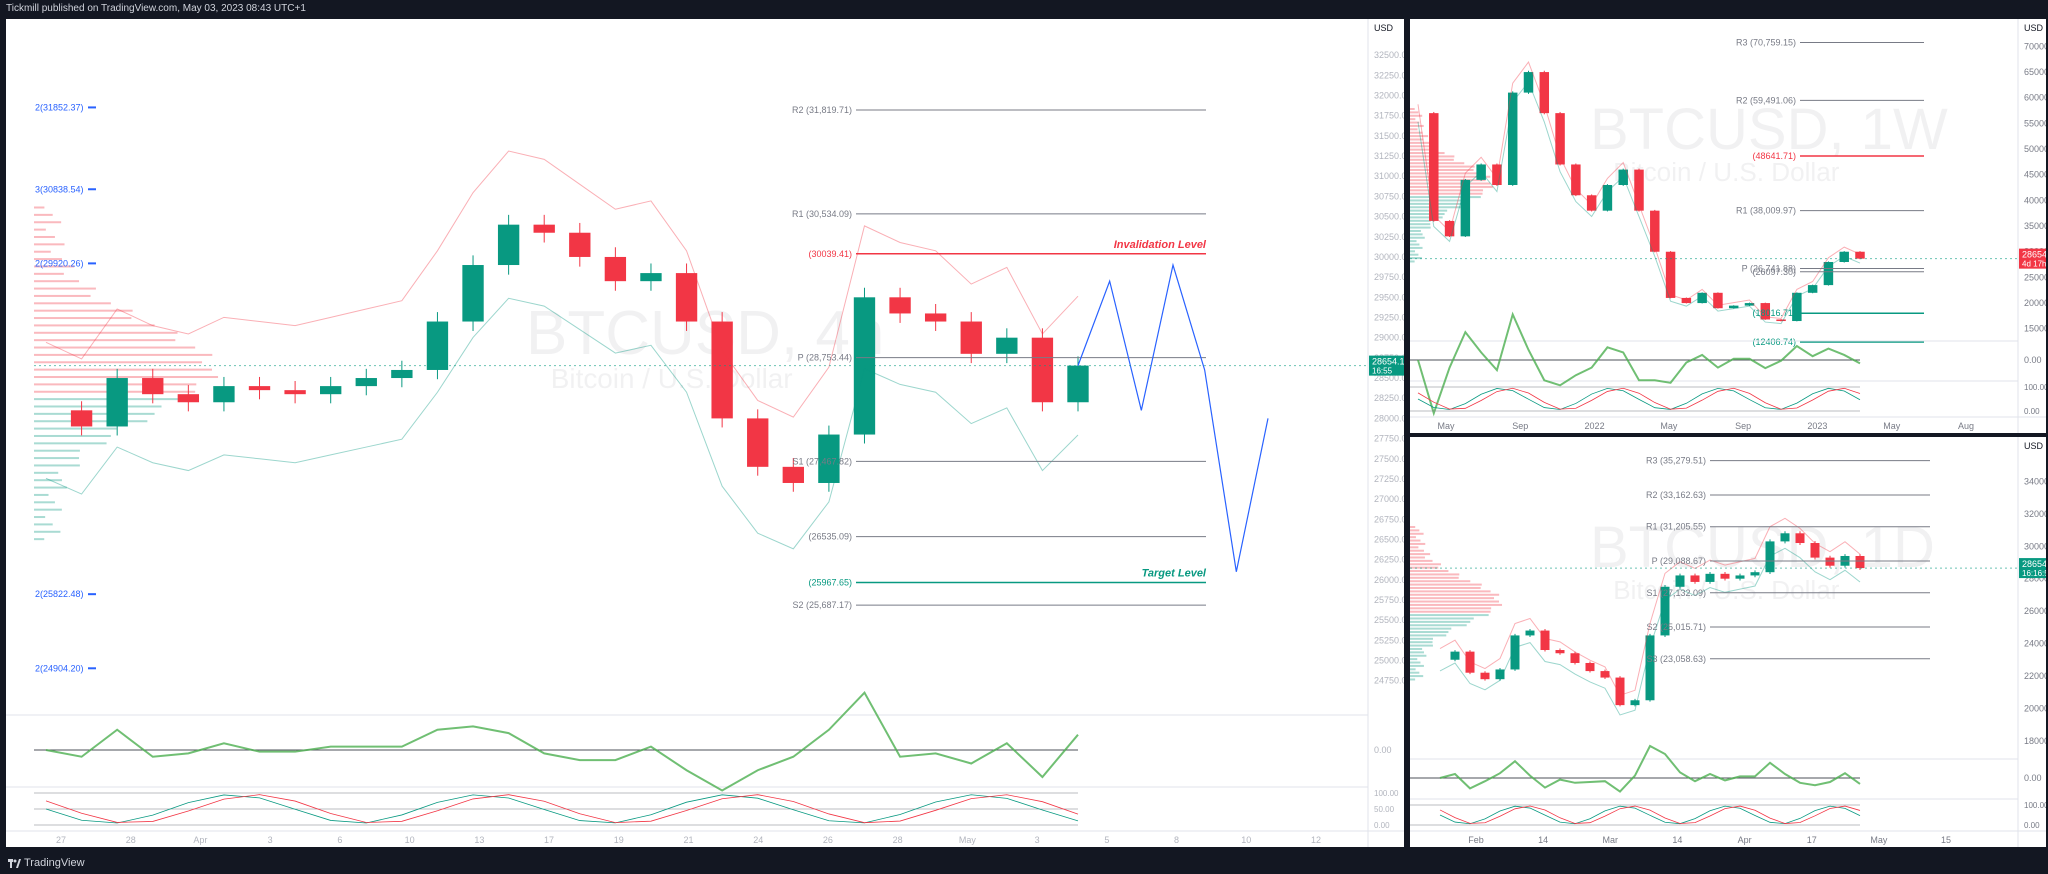 The image size is (2048, 874). I want to click on y-tick-label: 60000.00, so click(2035, 98).